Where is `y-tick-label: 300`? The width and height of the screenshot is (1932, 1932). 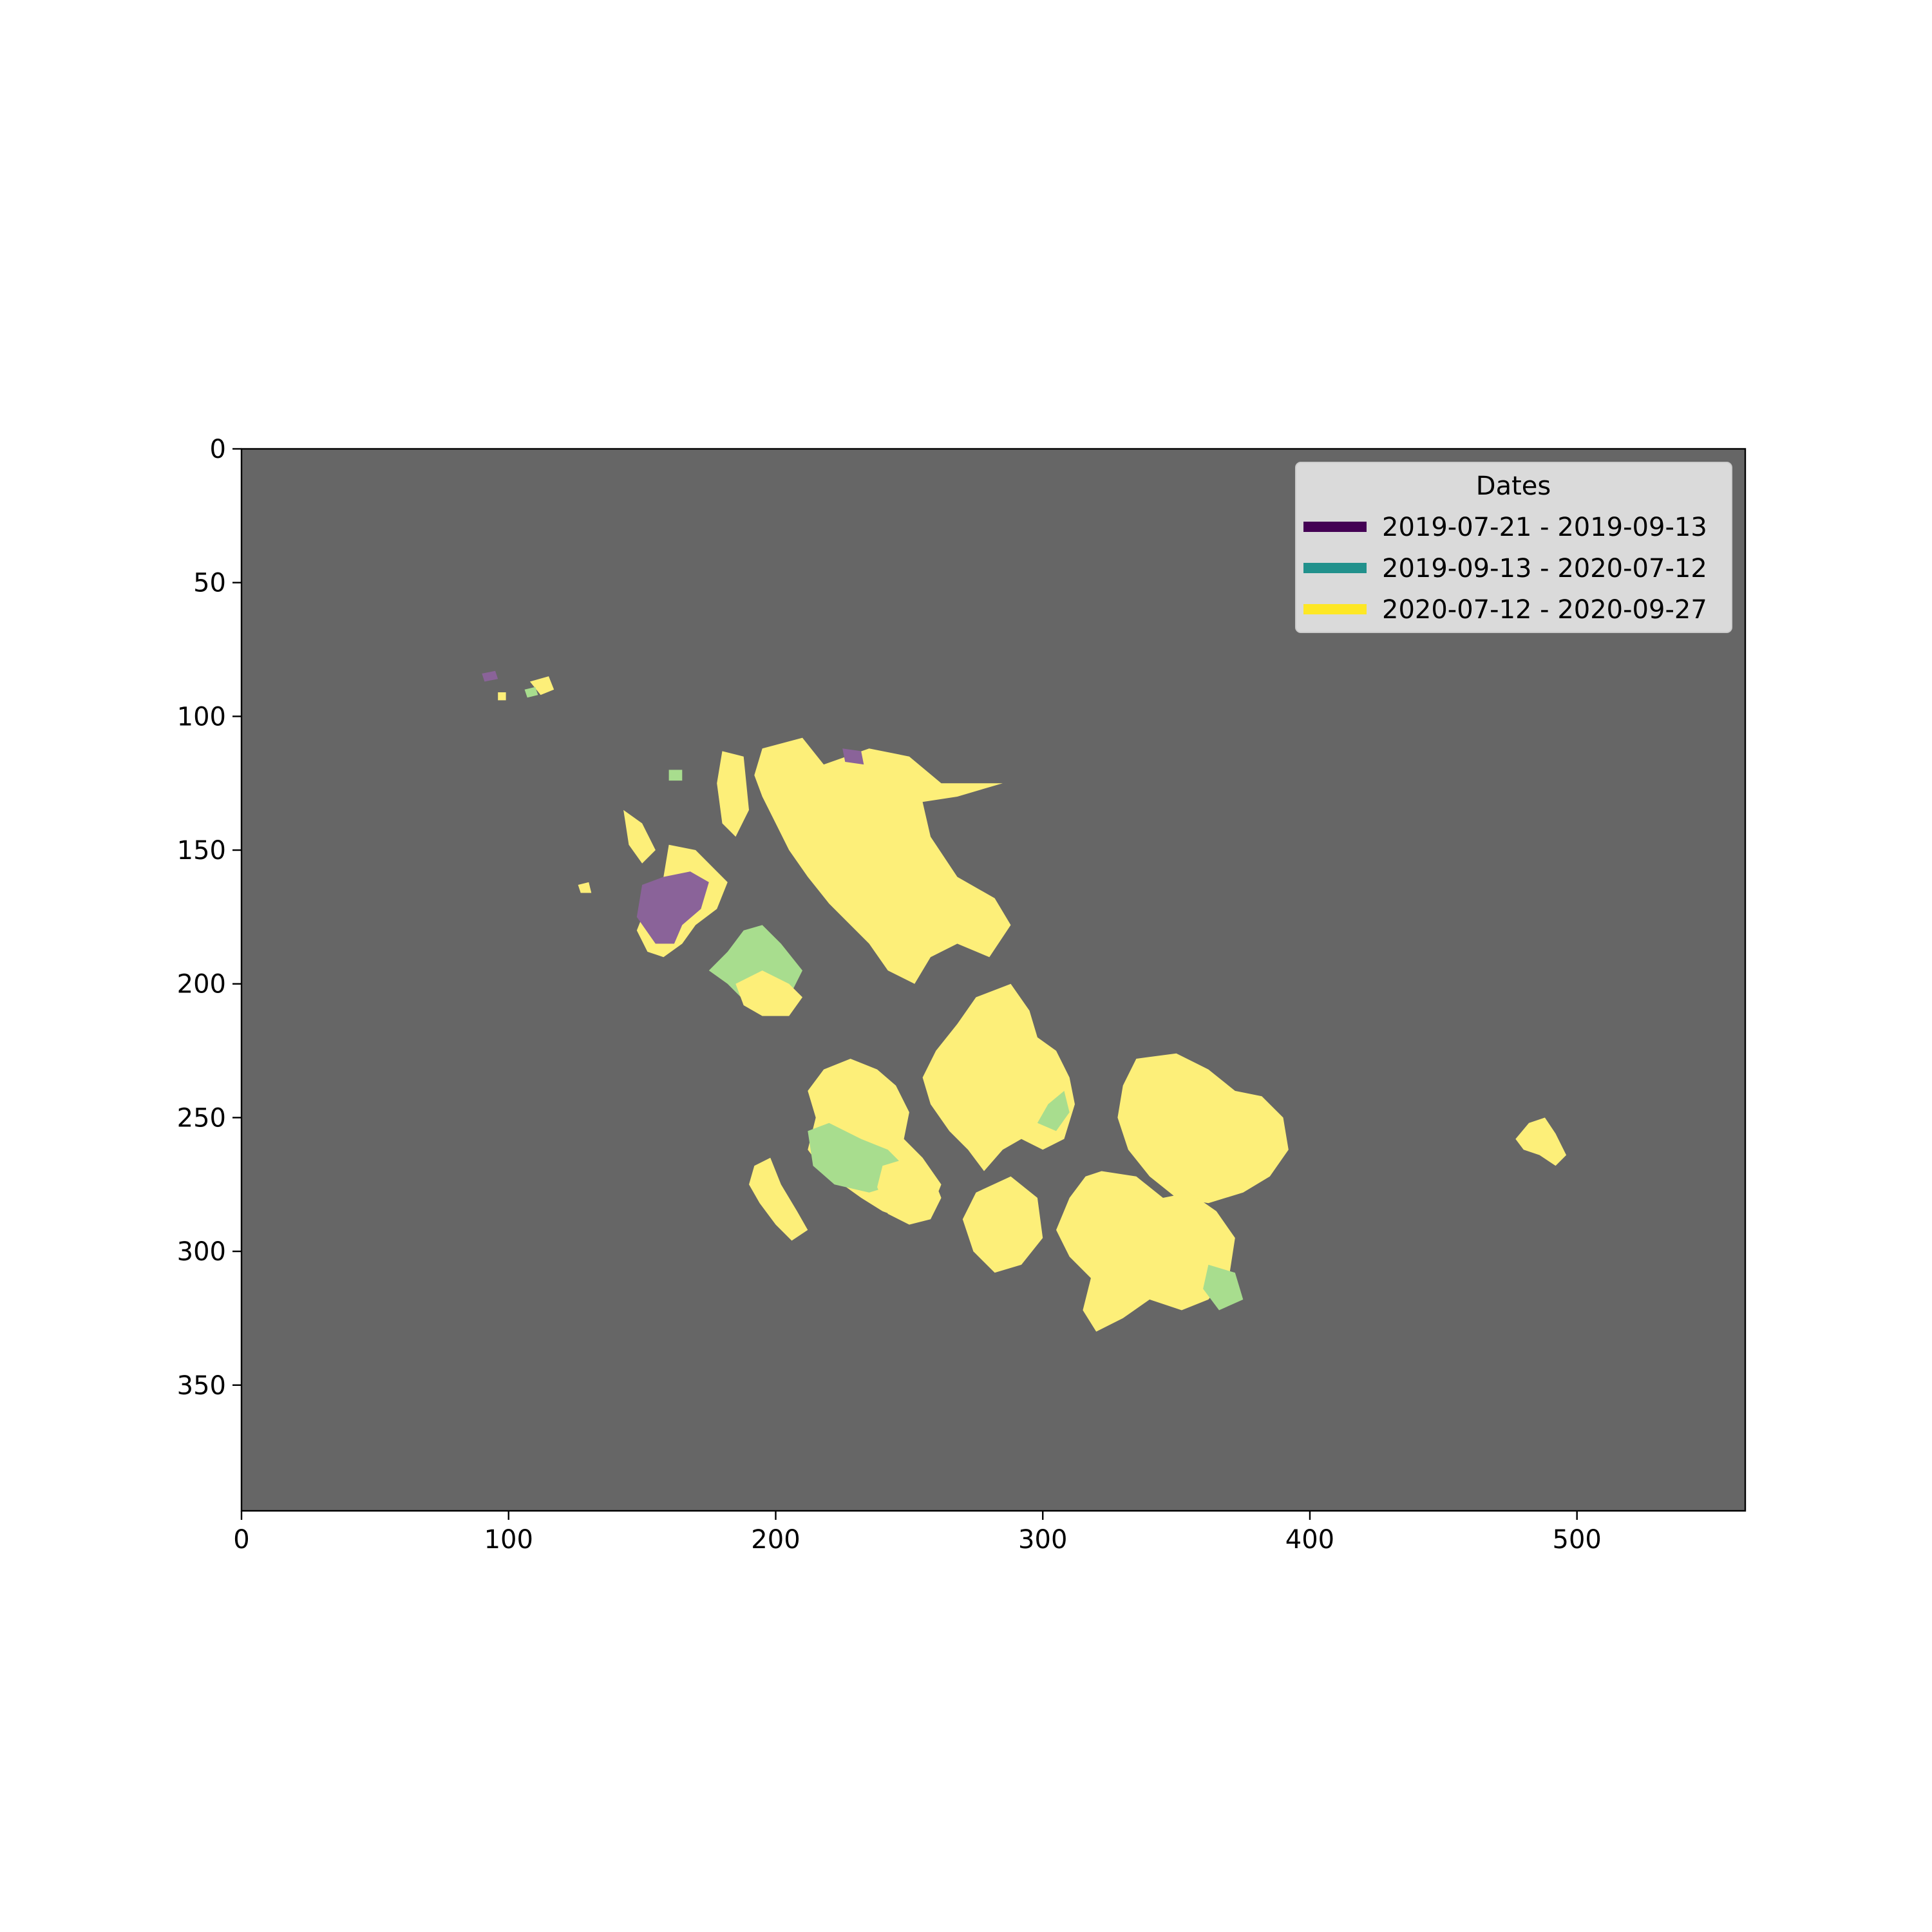 y-tick-label: 300 is located at coordinates (201, 1252).